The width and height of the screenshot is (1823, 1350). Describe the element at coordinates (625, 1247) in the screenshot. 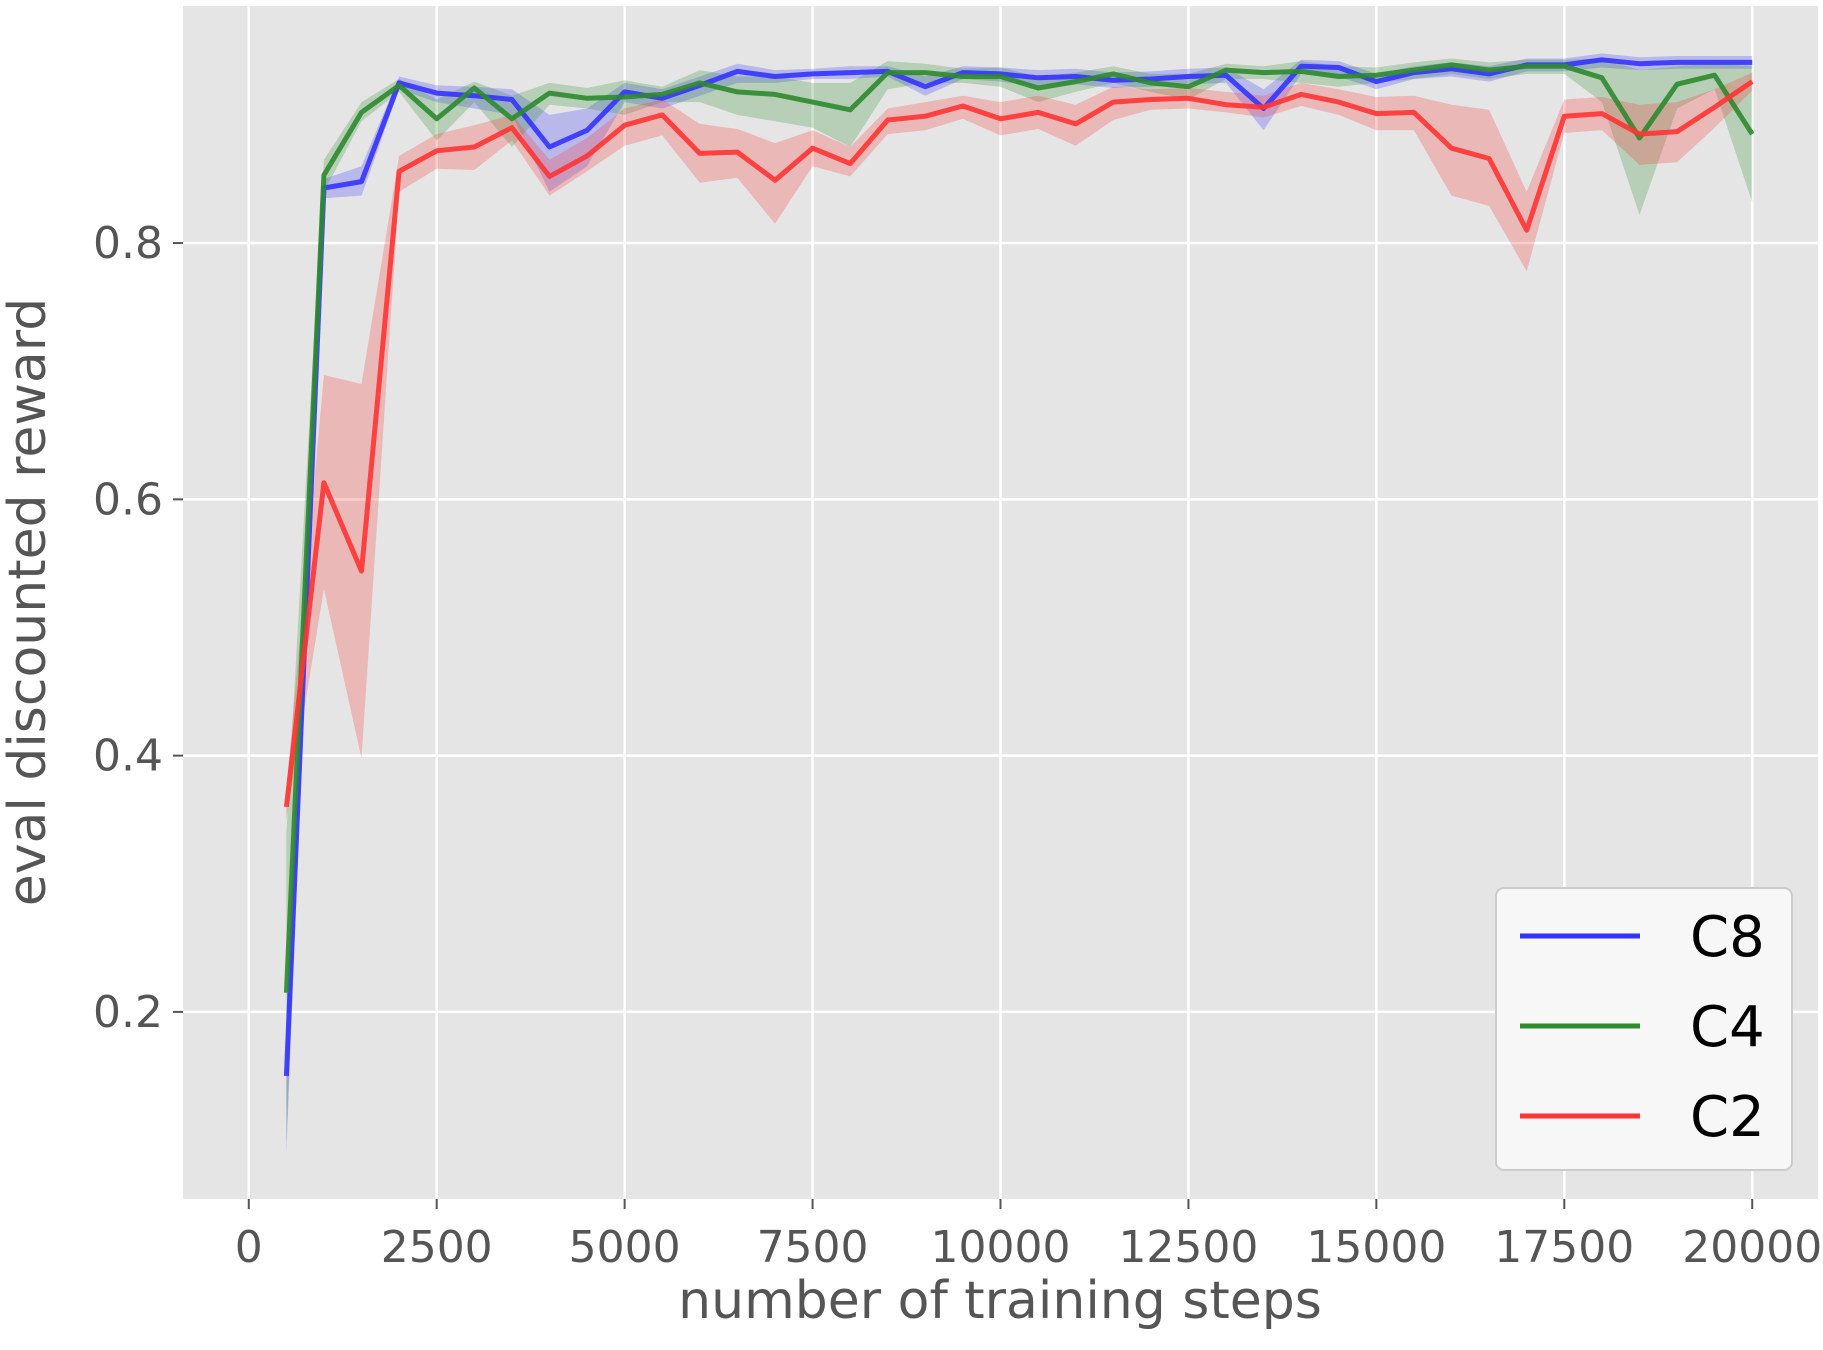

I see `x-tick-label: 5000` at that location.